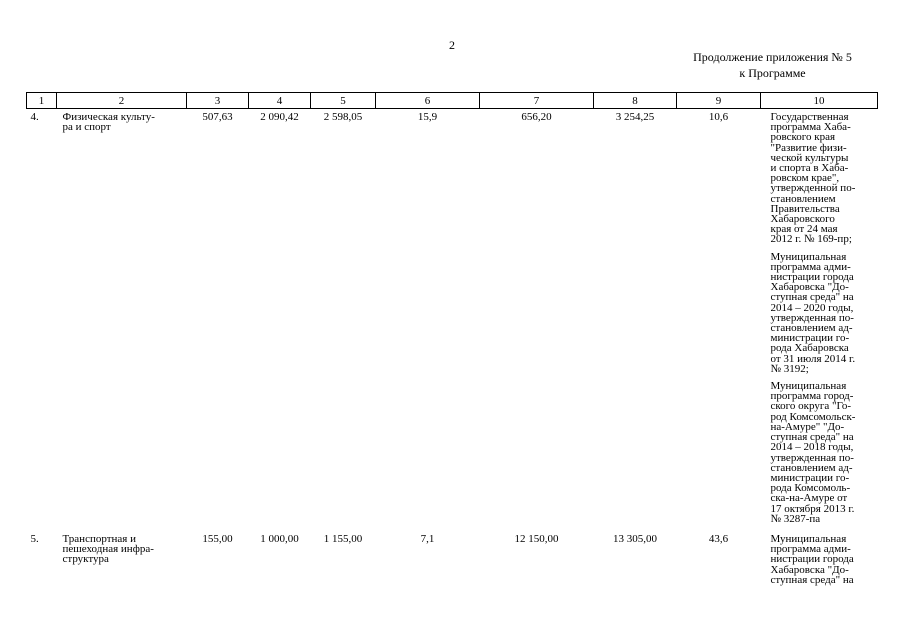 The image size is (905, 640). I want to click on row-name-line: Физическая культу-, so click(108, 117).